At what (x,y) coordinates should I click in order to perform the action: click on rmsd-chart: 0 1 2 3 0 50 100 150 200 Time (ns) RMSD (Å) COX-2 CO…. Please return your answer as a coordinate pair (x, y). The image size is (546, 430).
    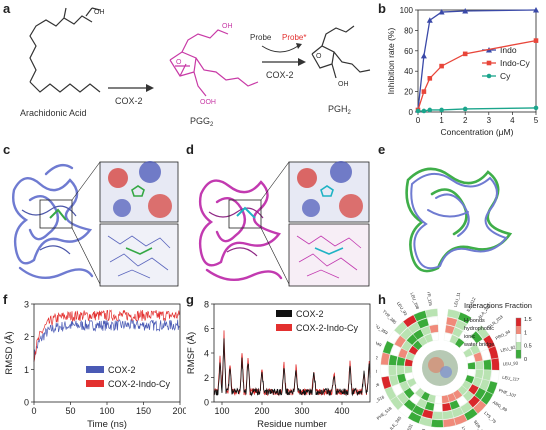
    Looking at the image, I should click on (95, 365).